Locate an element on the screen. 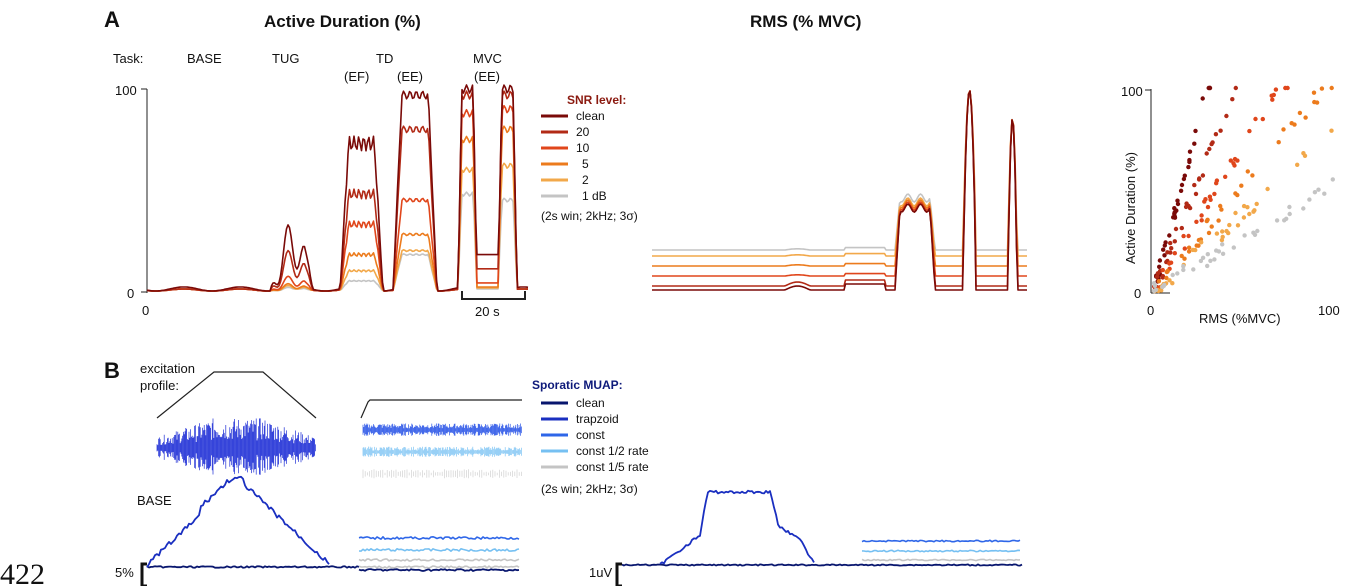 The image size is (1356, 586). panel-b-label: B is located at coordinates (112, 370).